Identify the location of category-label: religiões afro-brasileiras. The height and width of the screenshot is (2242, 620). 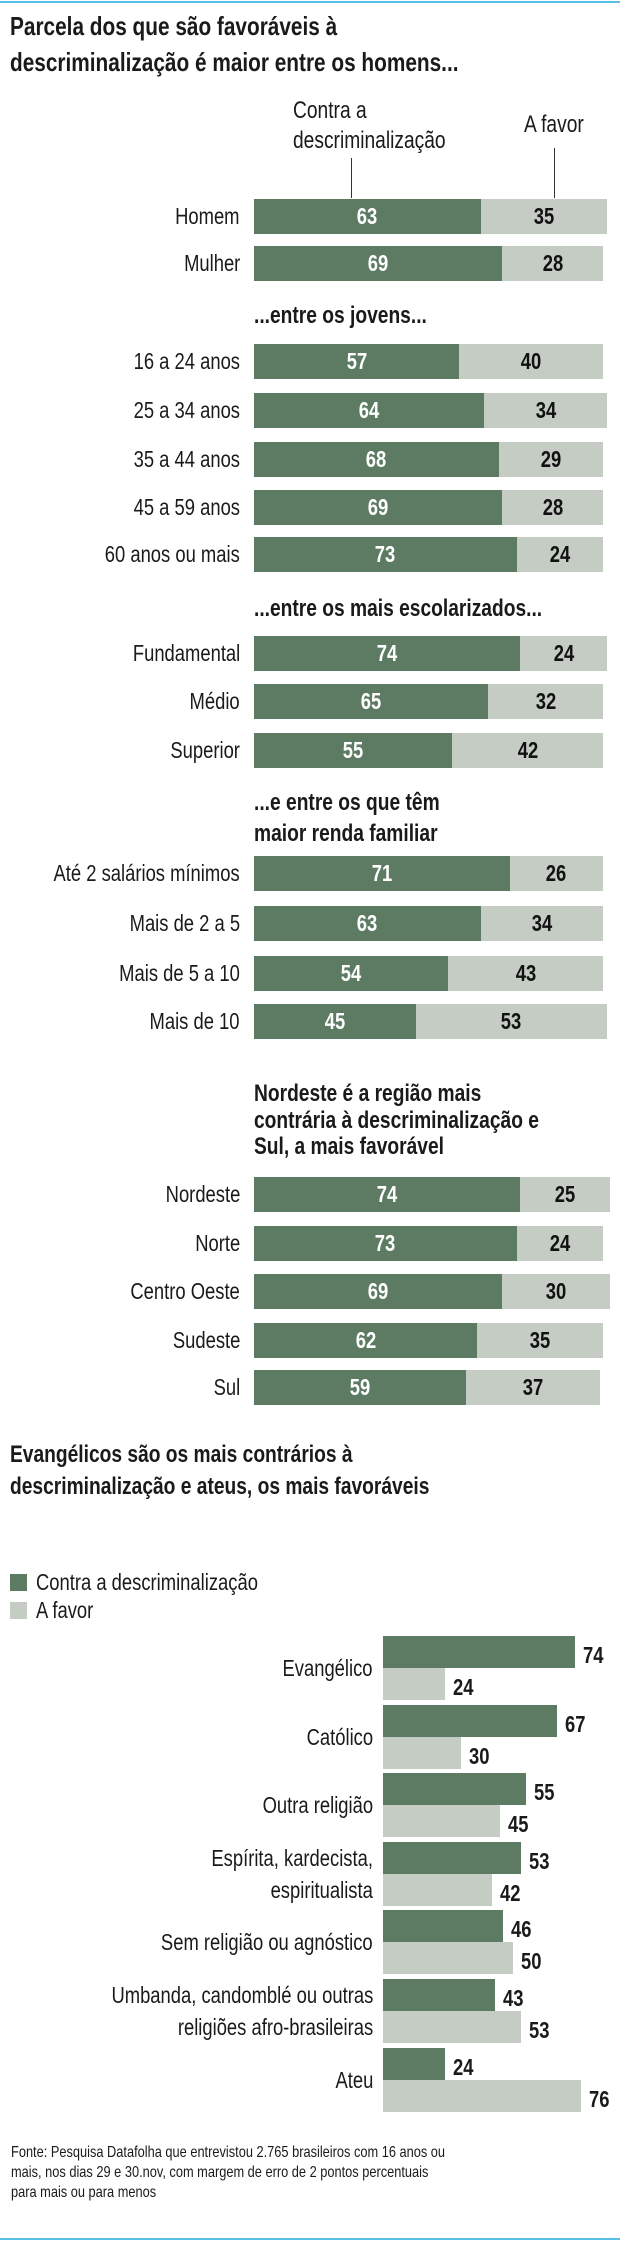
(275, 2027).